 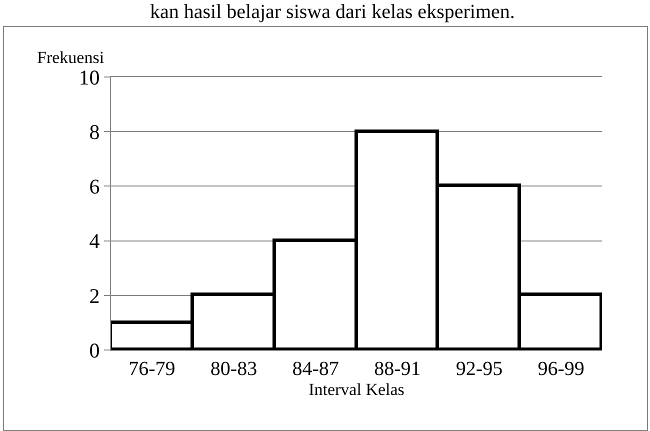 I want to click on y-tick-label: 8, so click(x=94, y=132).